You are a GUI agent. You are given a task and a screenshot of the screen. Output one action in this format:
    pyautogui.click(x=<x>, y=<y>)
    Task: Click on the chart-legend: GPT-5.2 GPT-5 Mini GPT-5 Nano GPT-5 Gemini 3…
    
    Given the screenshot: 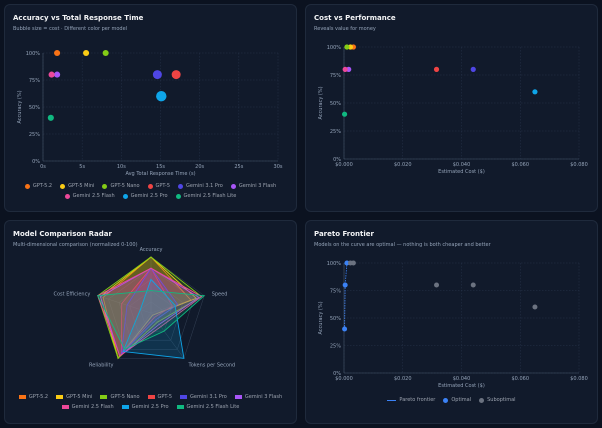 What is the action you would take?
    pyautogui.click(x=150, y=193)
    